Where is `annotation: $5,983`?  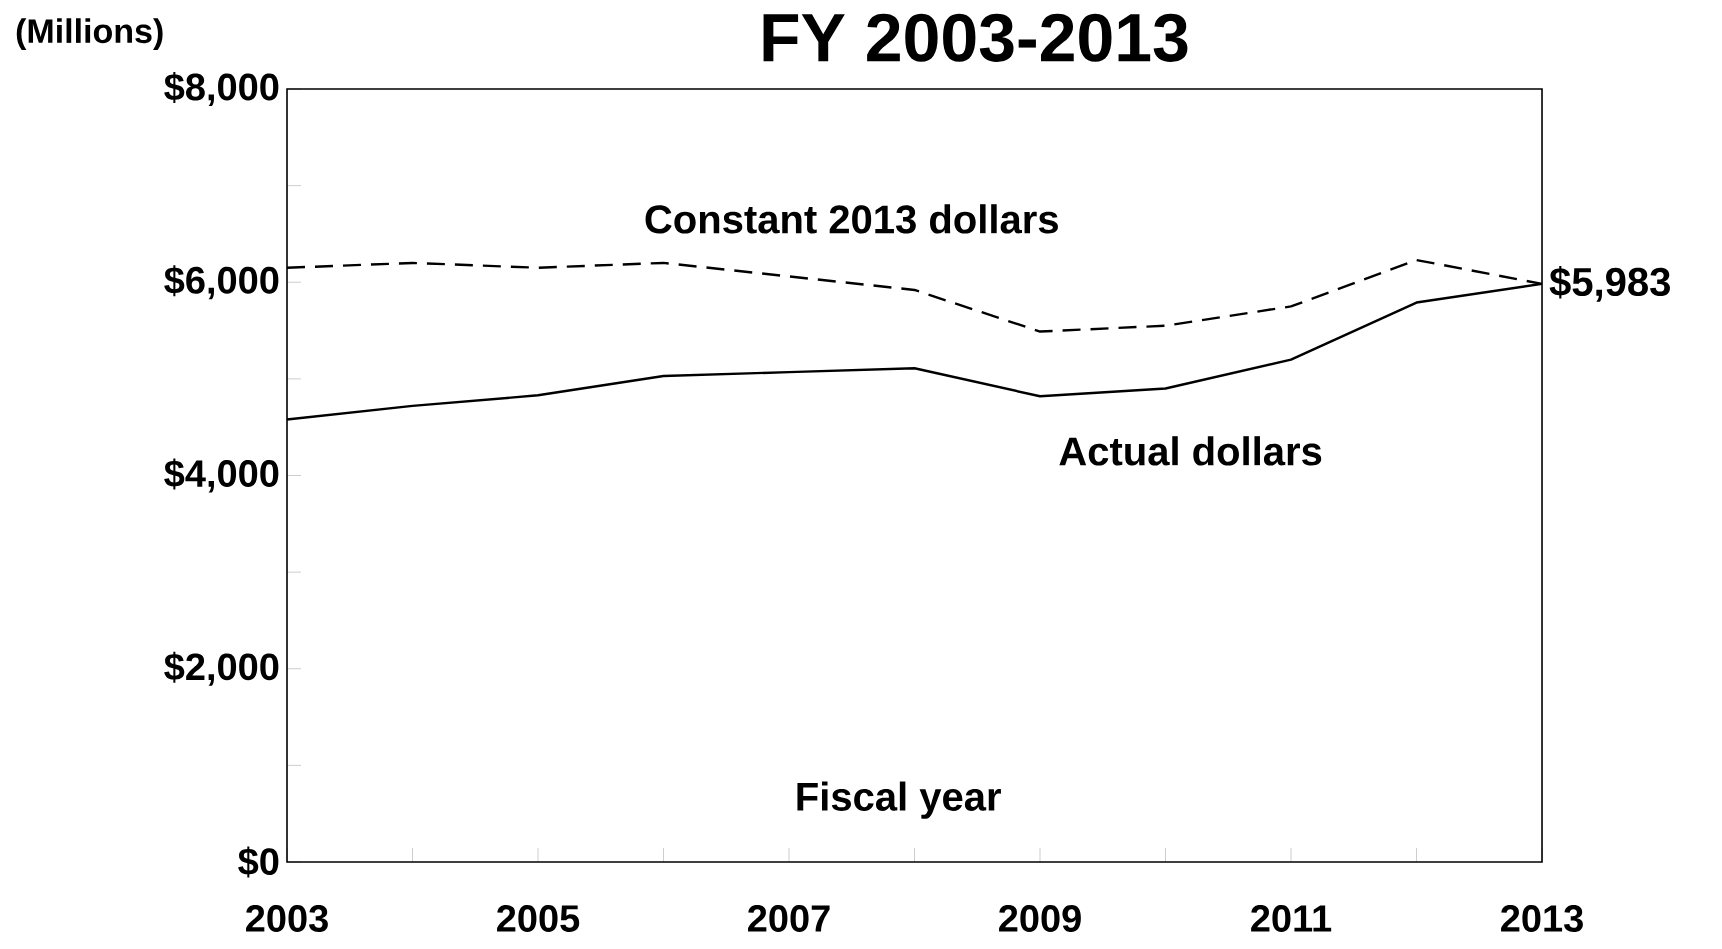
annotation: $5,983 is located at coordinates (1609, 283).